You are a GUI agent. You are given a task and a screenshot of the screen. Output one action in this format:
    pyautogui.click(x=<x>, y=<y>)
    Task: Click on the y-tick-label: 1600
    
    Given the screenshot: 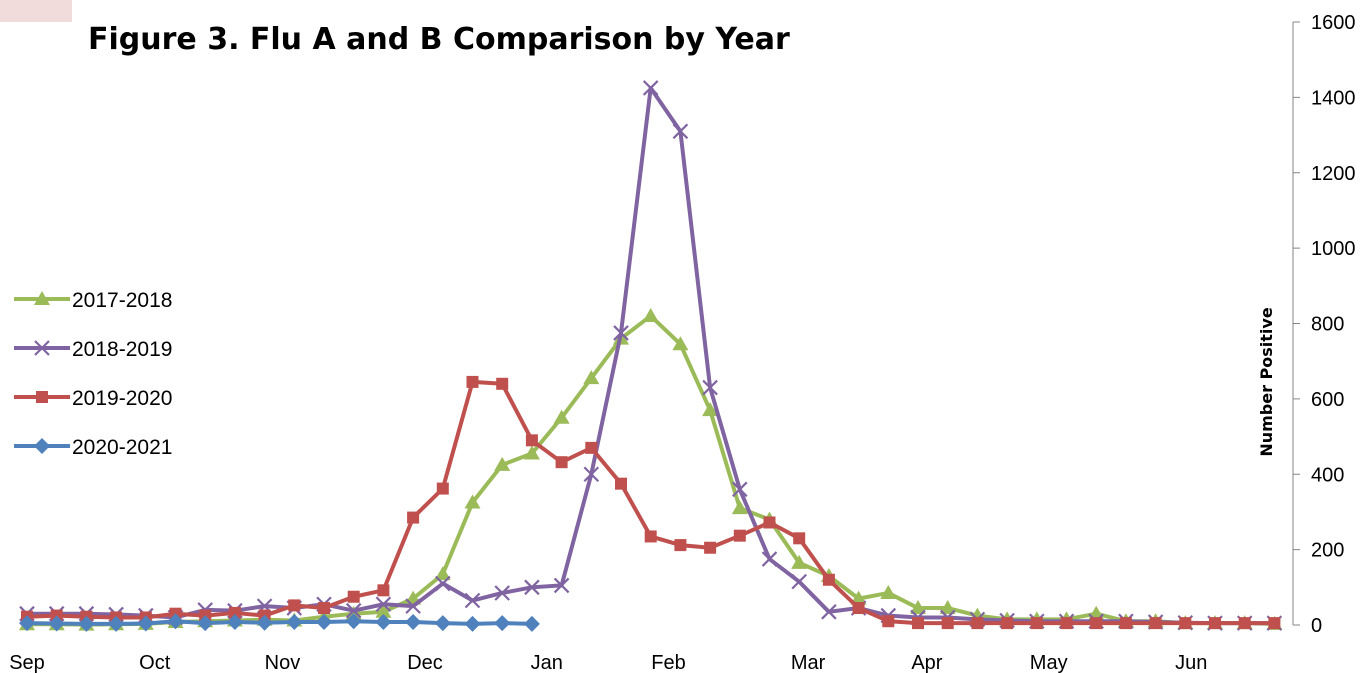 What is the action you would take?
    pyautogui.click(x=1333, y=23)
    